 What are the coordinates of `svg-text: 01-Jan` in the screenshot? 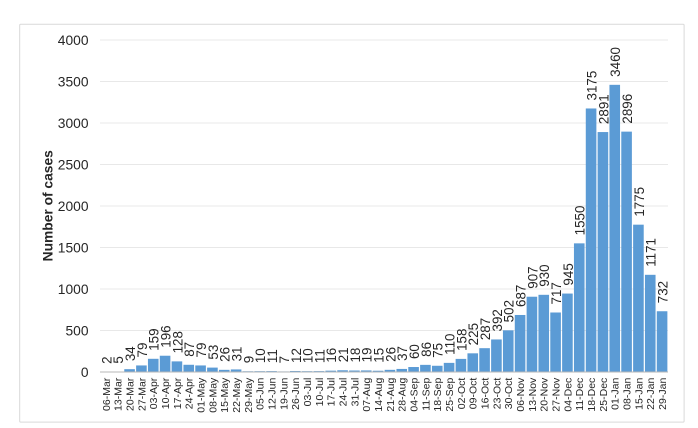 It's located at (616, 394).